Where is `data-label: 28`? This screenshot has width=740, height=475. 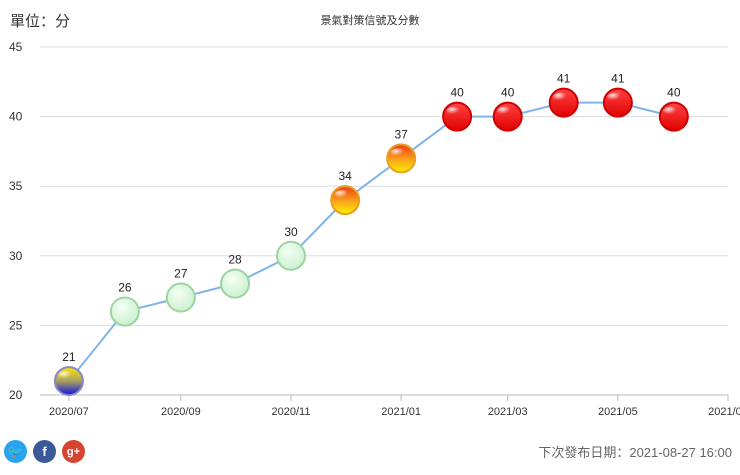 data-label: 28 is located at coordinates (235, 260).